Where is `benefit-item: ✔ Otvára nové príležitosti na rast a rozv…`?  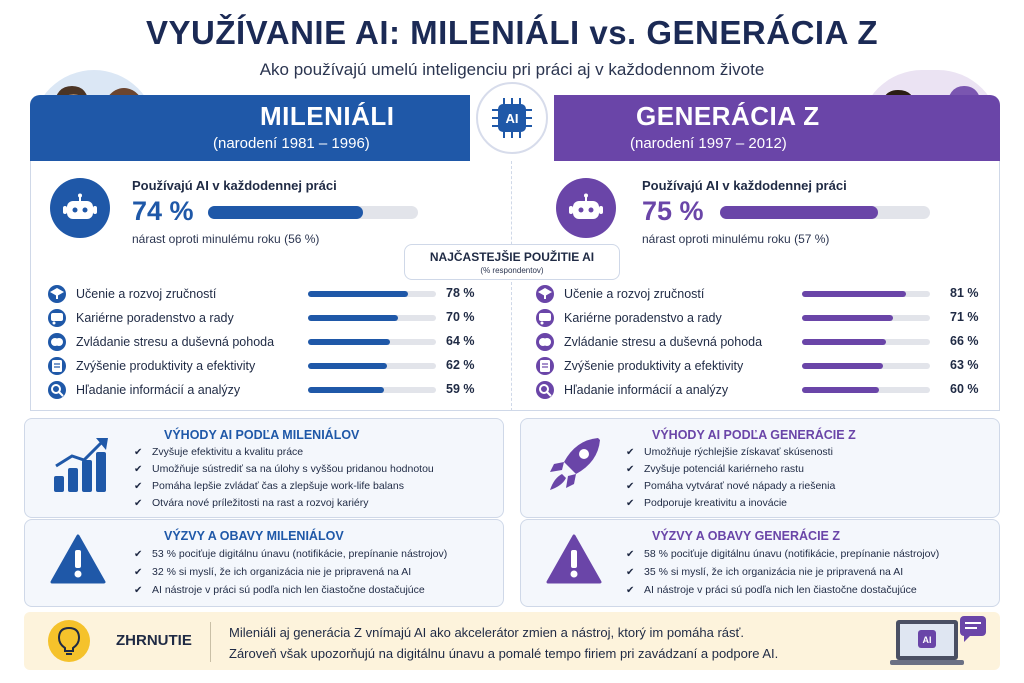
benefit-item: ✔ Otvára nové príležitosti na rast a rozv… is located at coordinates (251, 503).